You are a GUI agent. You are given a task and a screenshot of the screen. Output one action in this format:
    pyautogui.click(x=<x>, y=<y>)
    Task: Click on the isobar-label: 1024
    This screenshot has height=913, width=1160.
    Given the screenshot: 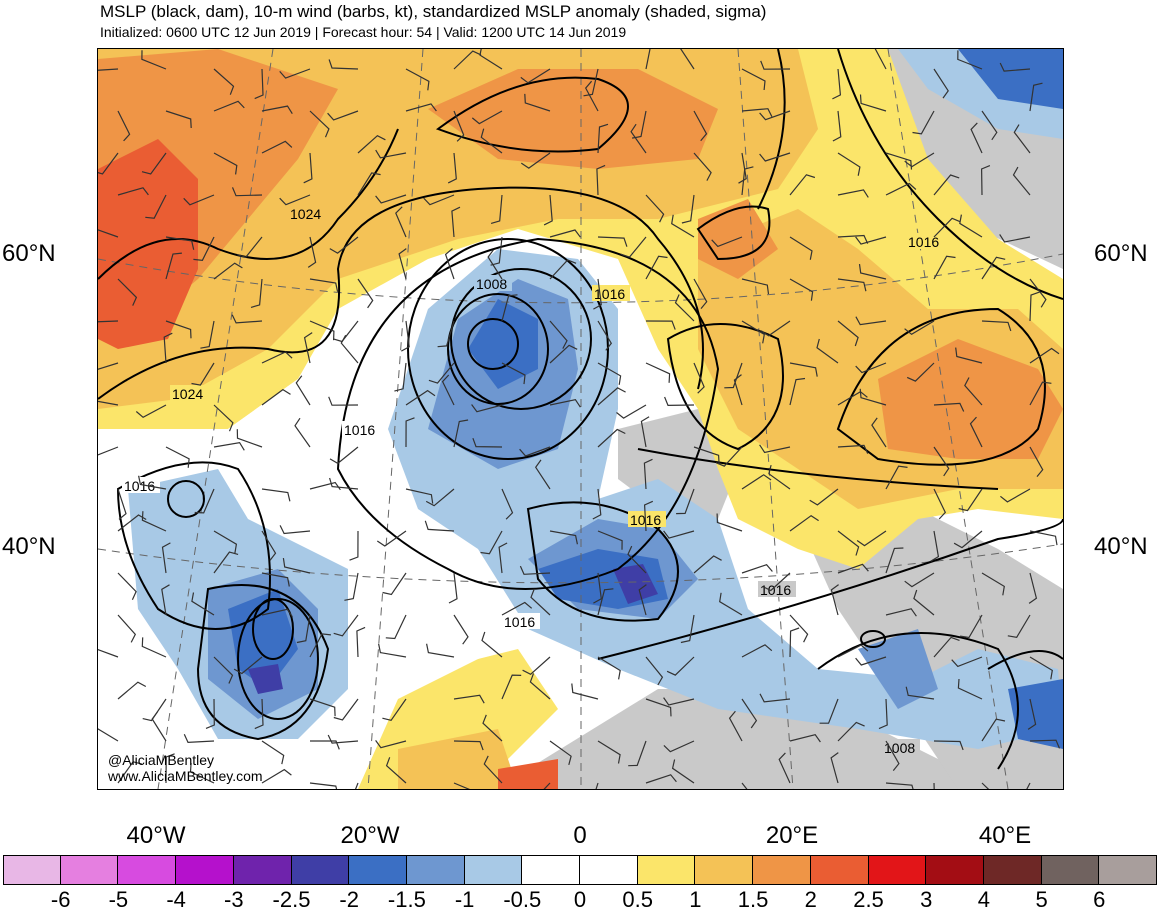 What is the action you would take?
    pyautogui.click(x=305, y=214)
    